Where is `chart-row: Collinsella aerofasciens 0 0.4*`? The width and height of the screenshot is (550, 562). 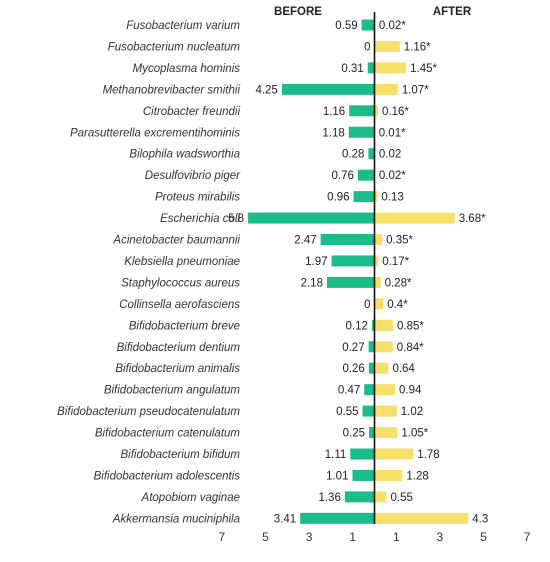
chart-row: Collinsella aerofasciens 0 0.4* is located at coordinates (263, 304).